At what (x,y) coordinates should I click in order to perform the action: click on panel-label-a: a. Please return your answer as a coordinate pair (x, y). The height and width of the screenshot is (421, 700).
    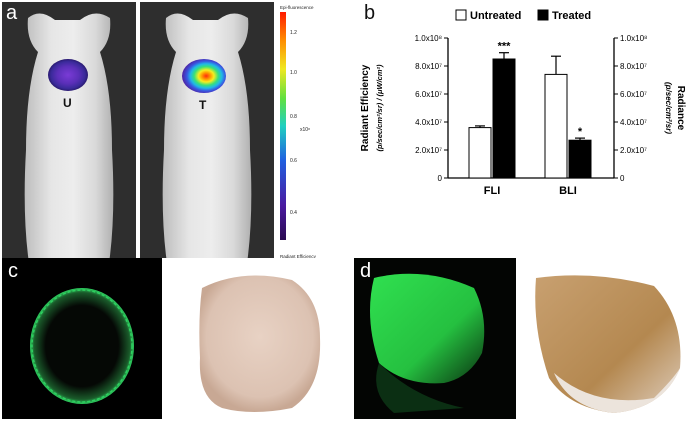
    Looking at the image, I should click on (12, 13).